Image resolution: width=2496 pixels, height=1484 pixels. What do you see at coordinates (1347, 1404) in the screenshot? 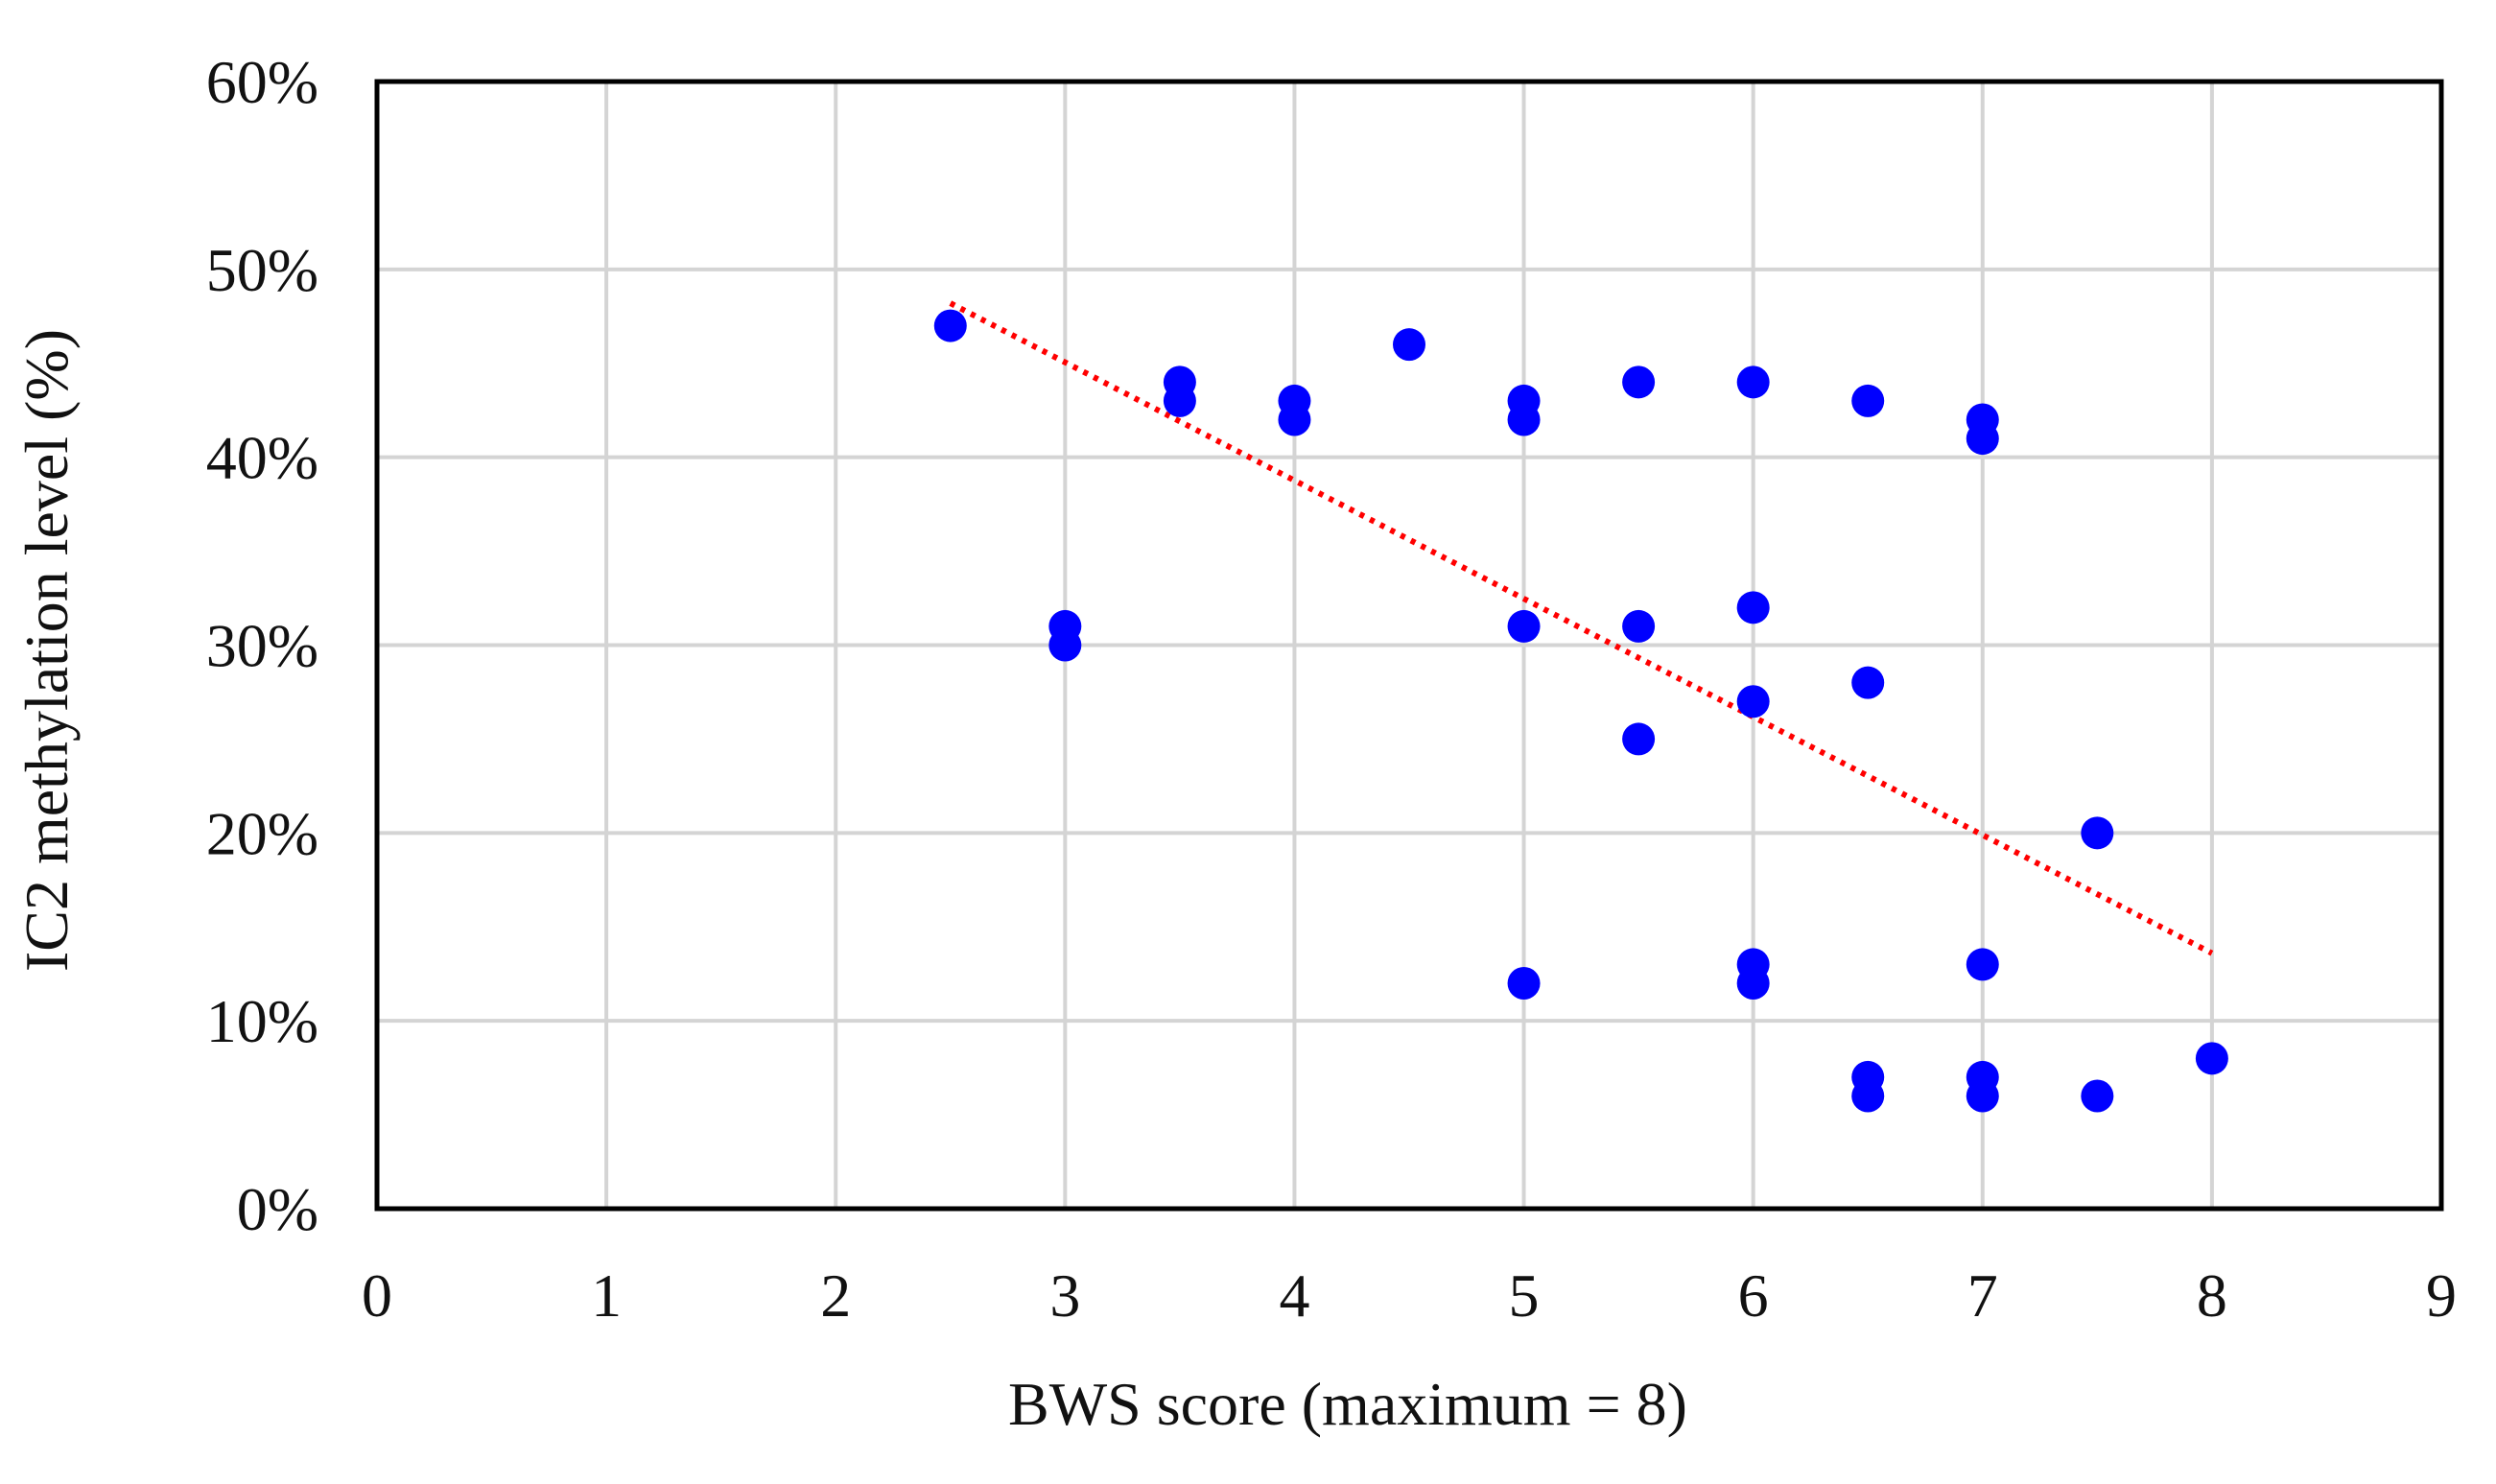
I see `x-axis-title: BWS score (maximum = 8)` at bounding box center [1347, 1404].